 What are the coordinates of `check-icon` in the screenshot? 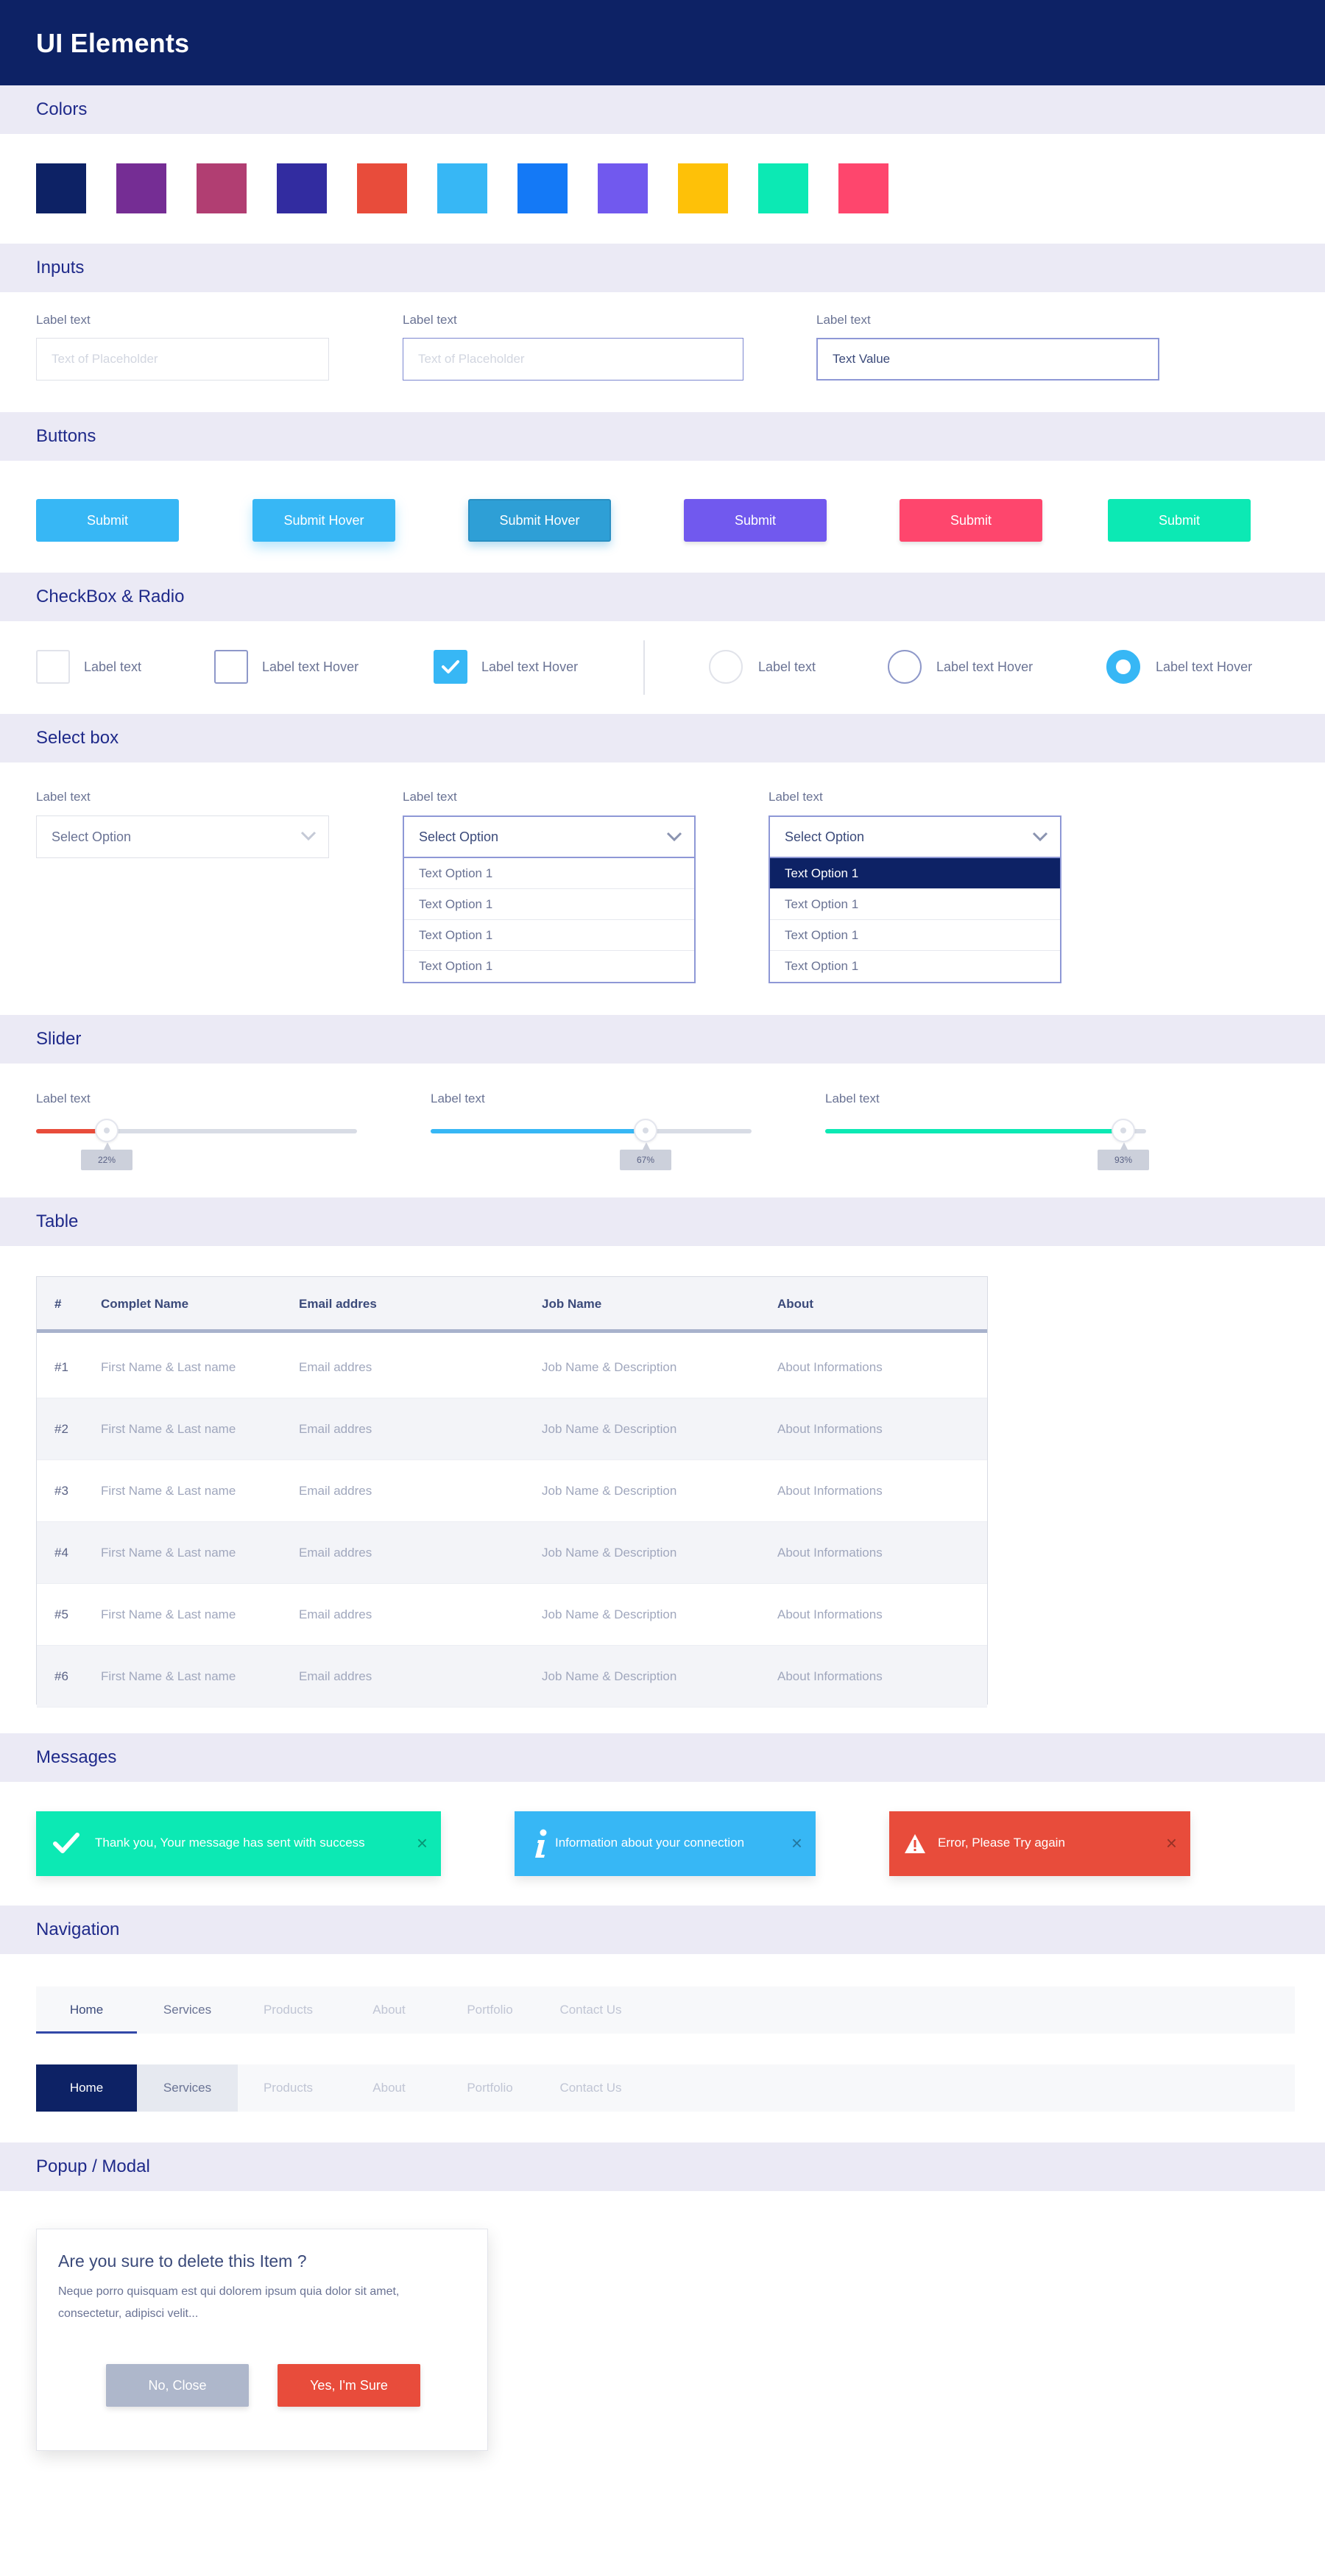 It's located at (66, 1843).